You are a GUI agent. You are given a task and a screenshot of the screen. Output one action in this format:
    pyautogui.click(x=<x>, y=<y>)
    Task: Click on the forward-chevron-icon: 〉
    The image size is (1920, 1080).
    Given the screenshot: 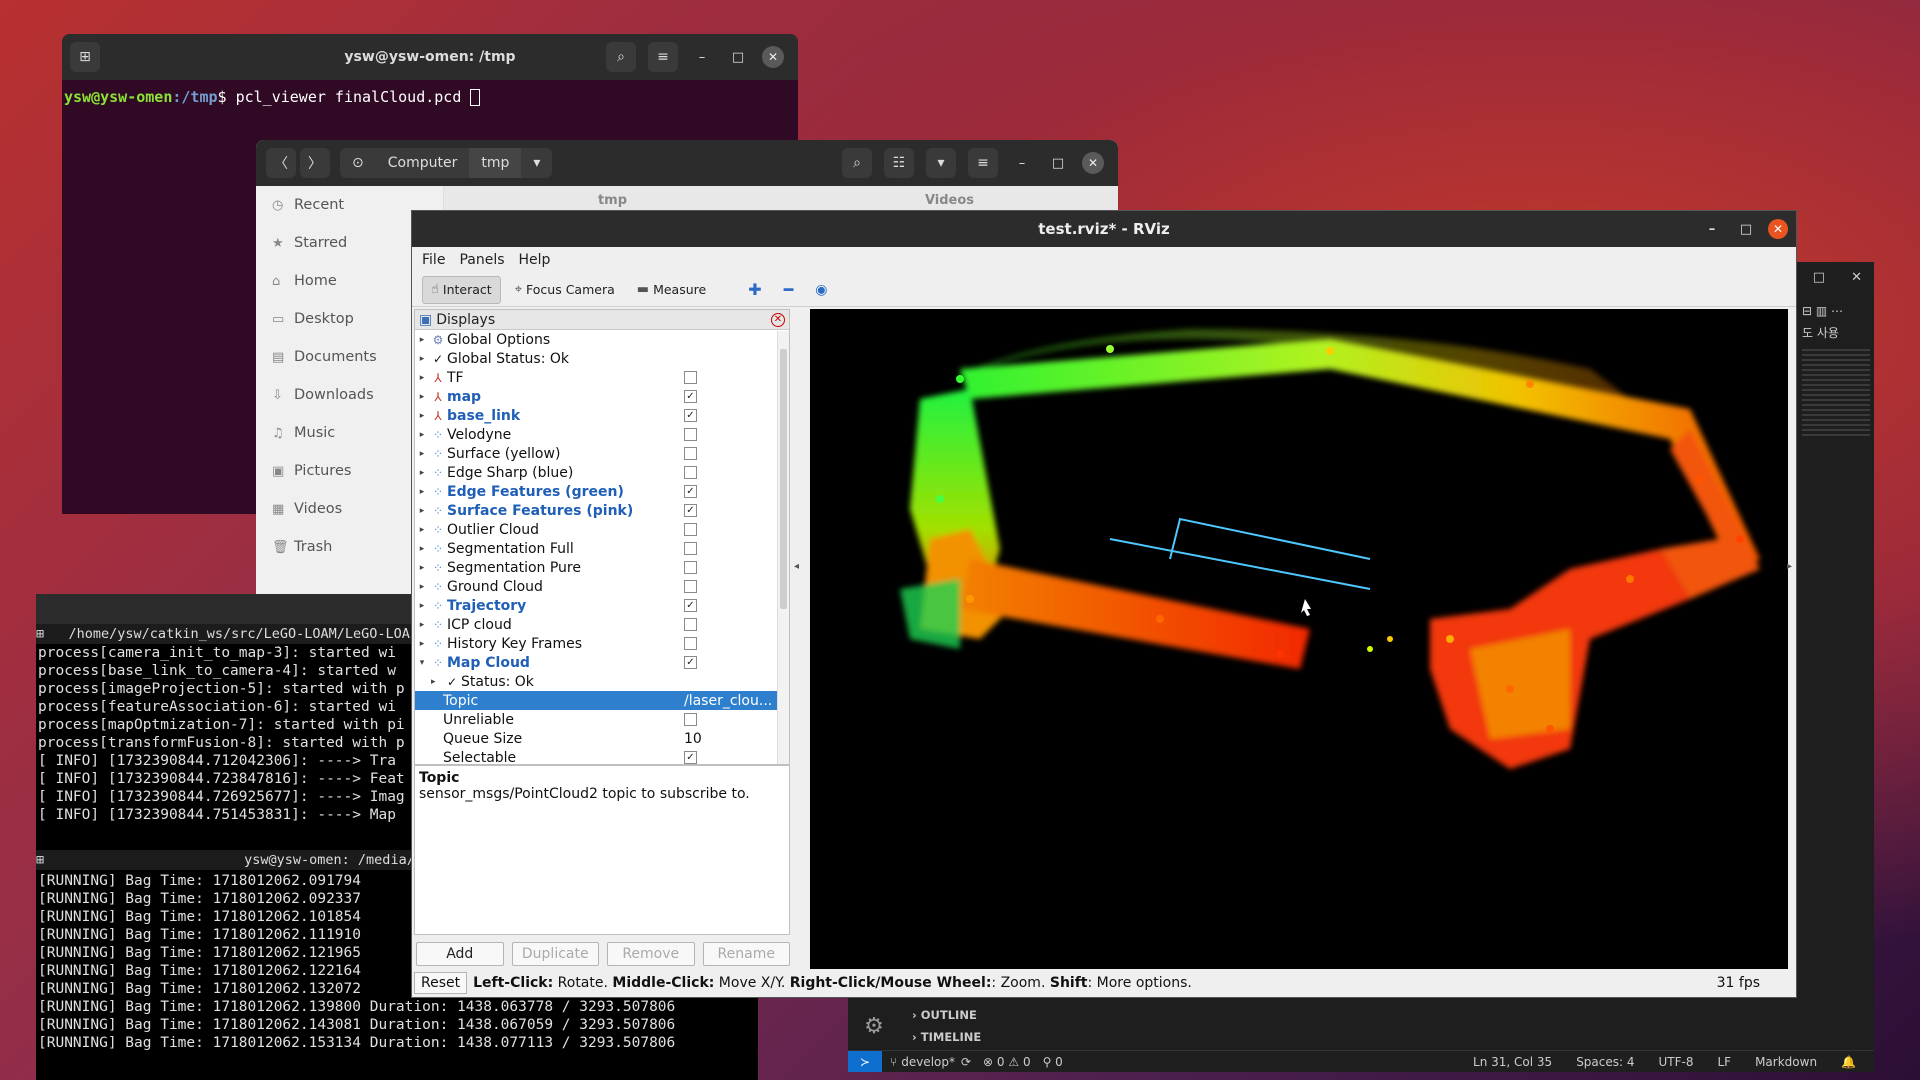 What is the action you would take?
    pyautogui.click(x=315, y=163)
    